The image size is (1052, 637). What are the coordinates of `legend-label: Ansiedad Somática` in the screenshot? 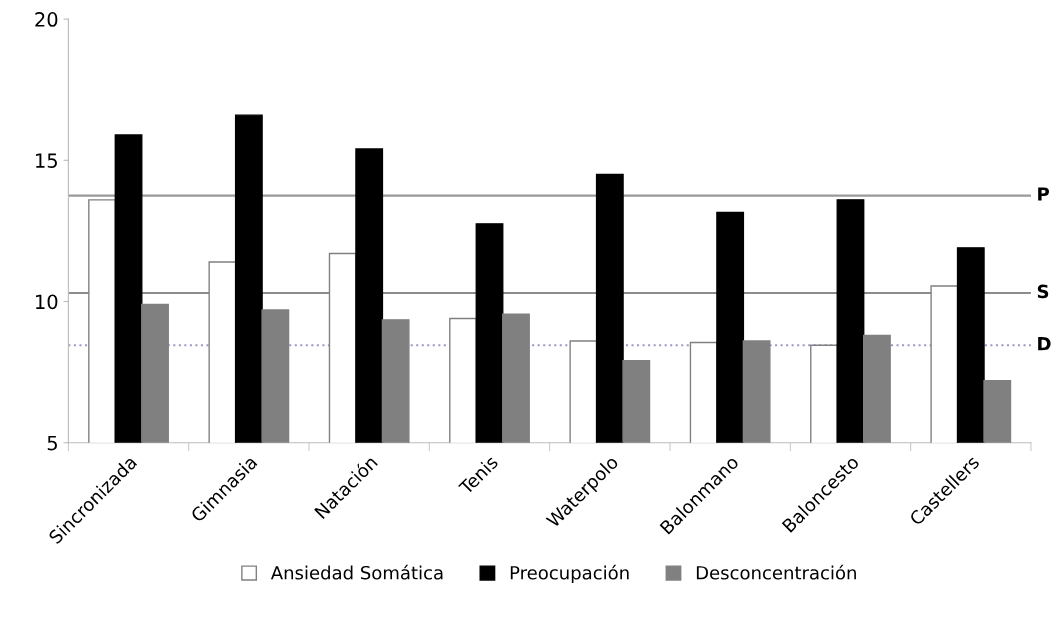 It's located at (356, 572).